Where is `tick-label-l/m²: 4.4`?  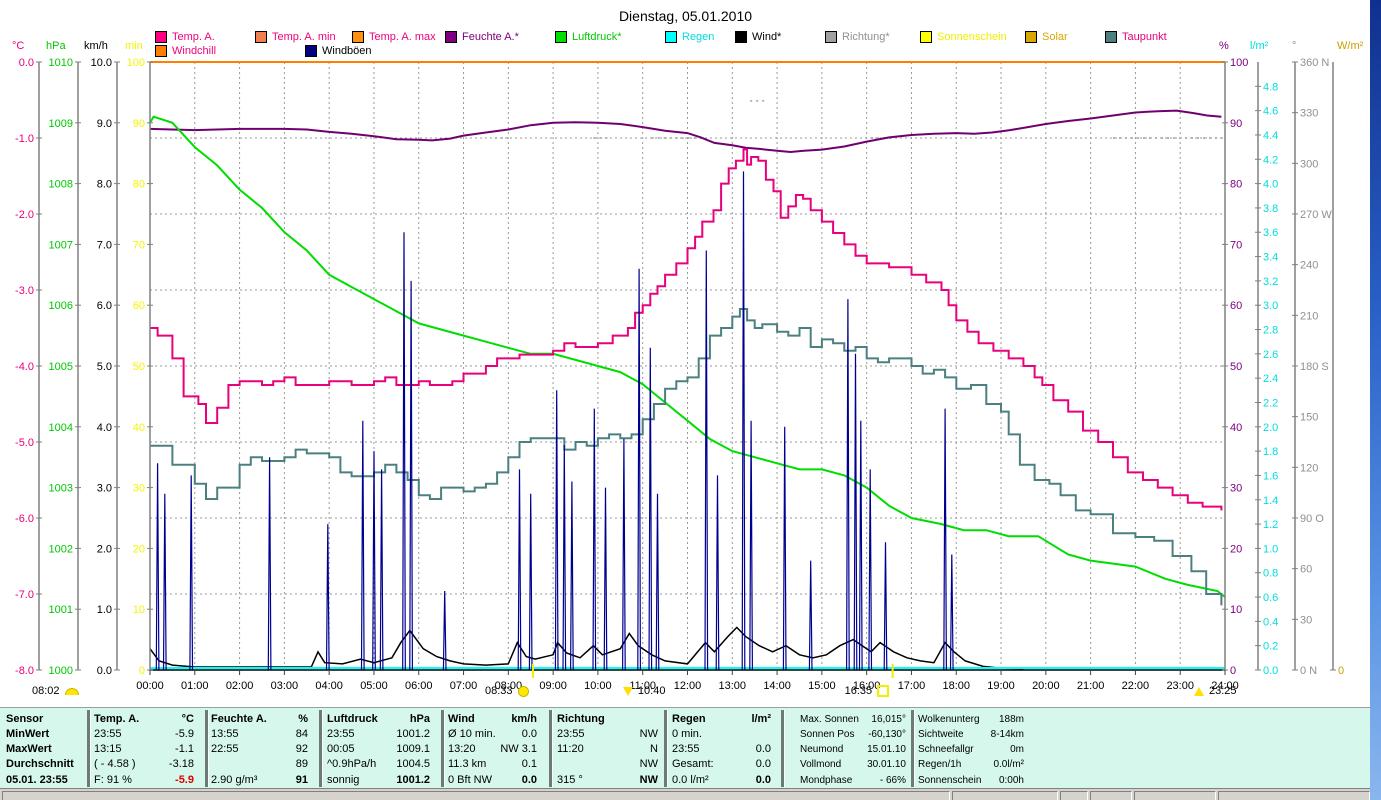 tick-label-l/m²: 4.4 is located at coordinates (1270, 136).